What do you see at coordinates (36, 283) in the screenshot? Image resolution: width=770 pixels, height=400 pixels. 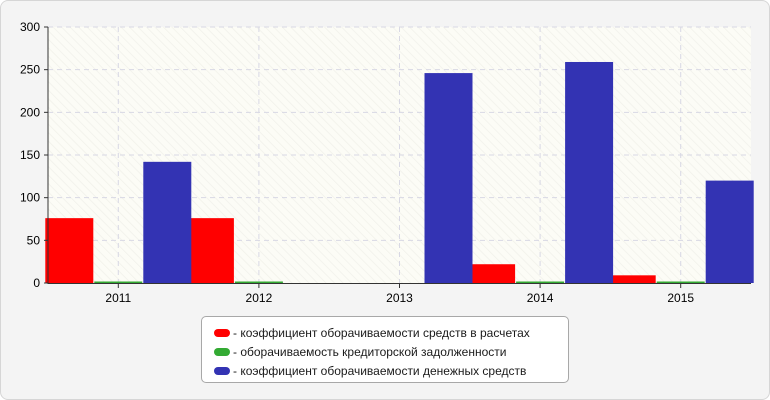 I see `y-tick-label: 0` at bounding box center [36, 283].